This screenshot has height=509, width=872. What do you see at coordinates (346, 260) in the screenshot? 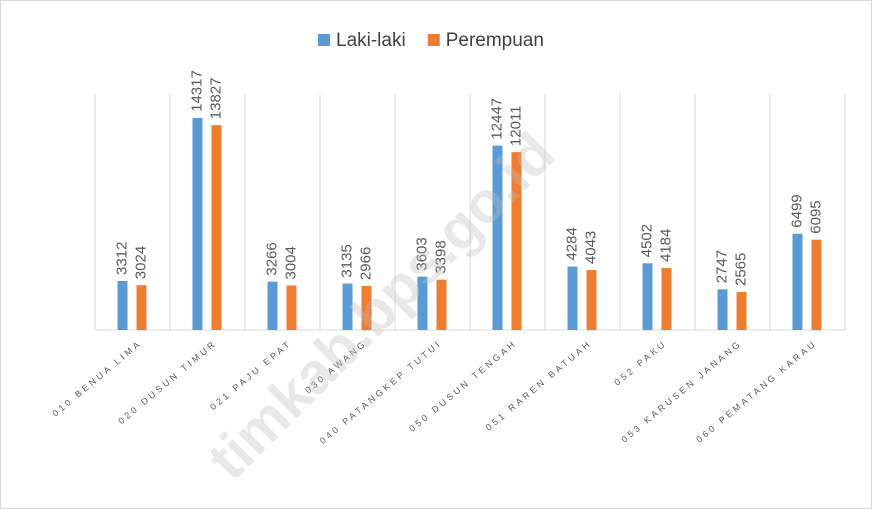
I see `value-label: 3135` at bounding box center [346, 260].